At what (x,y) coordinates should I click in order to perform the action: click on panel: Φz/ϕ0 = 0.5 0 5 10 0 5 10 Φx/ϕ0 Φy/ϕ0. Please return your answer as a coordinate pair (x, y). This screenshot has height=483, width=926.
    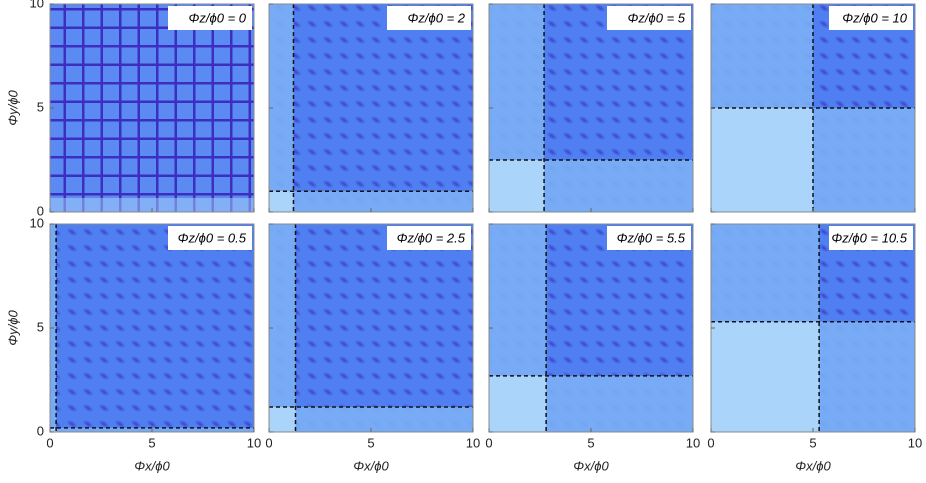
    Looking at the image, I should click on (133, 344).